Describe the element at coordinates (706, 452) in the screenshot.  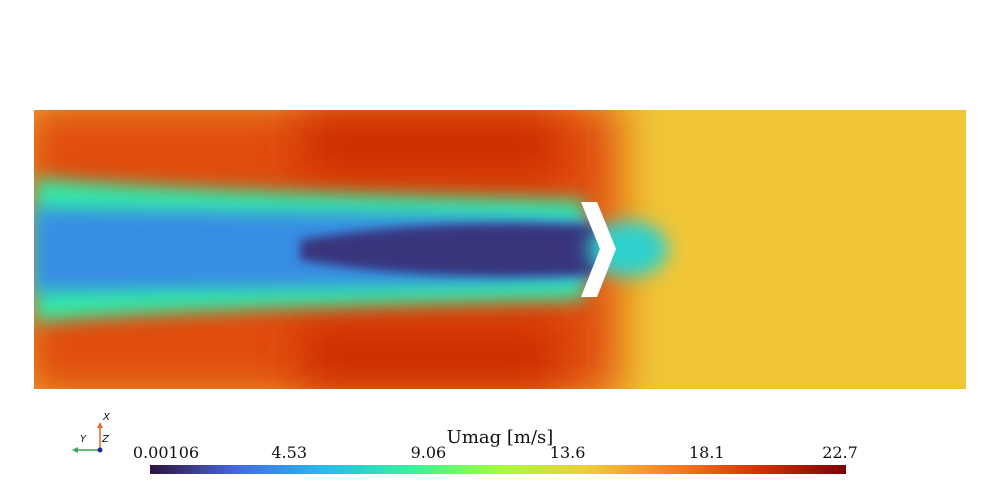
I see `colorbar-tick-label: 18.1` at that location.